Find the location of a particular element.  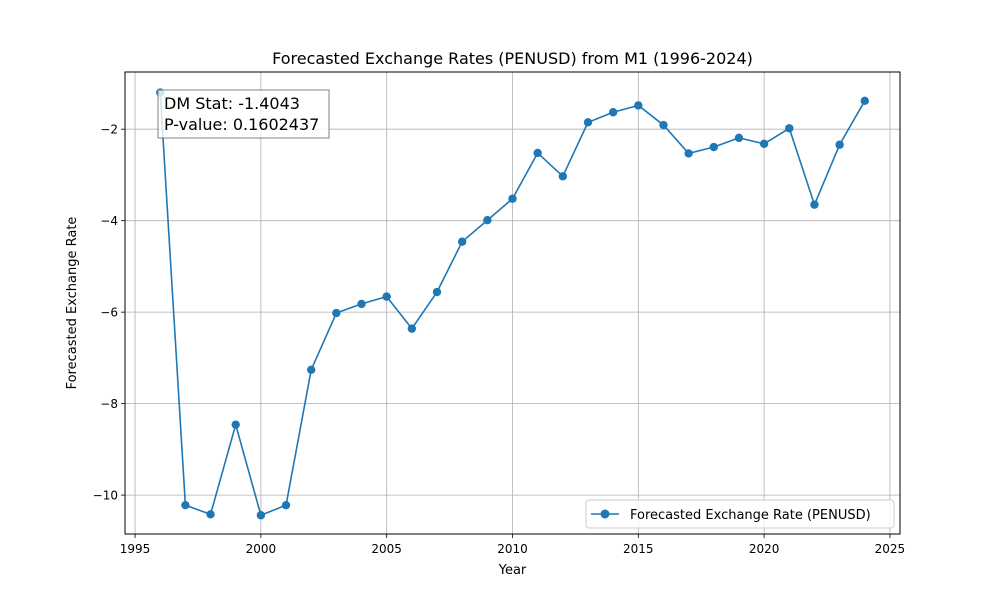

legend-frame is located at coordinates (740, 514).